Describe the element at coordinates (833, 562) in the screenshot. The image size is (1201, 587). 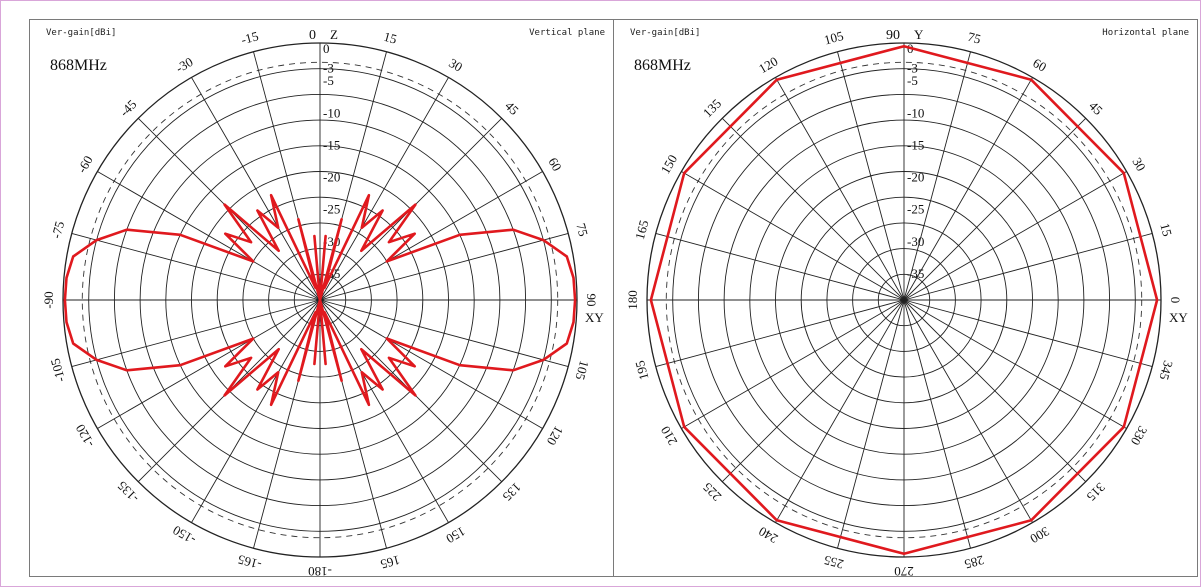
I see `angle-tick-label: 255` at that location.